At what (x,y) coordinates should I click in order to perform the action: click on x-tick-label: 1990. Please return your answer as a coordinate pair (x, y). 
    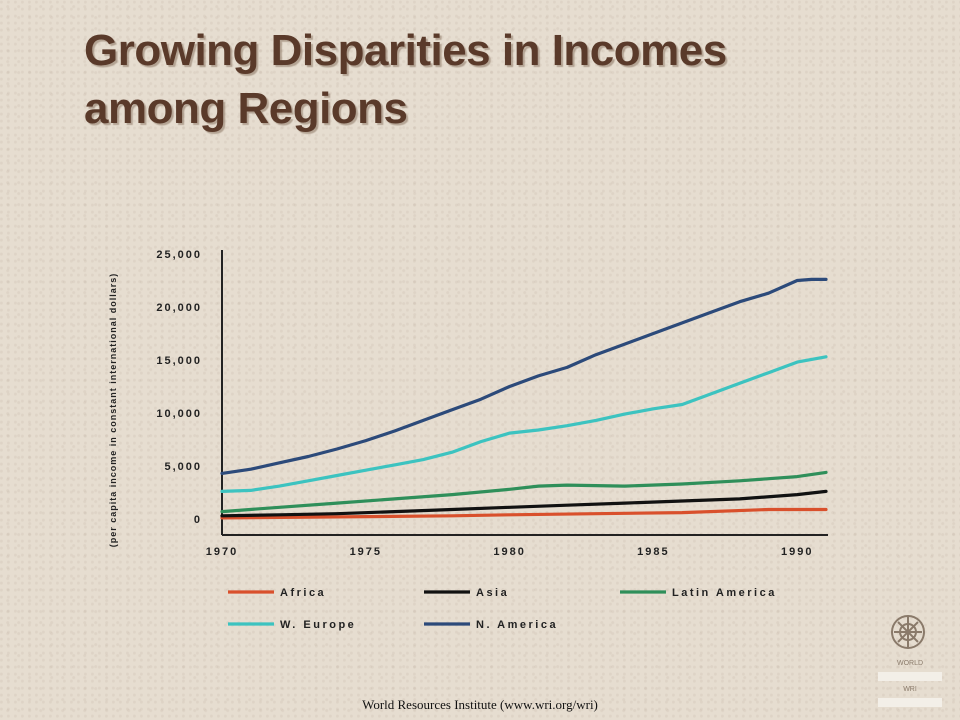
    Looking at the image, I should click on (797, 552).